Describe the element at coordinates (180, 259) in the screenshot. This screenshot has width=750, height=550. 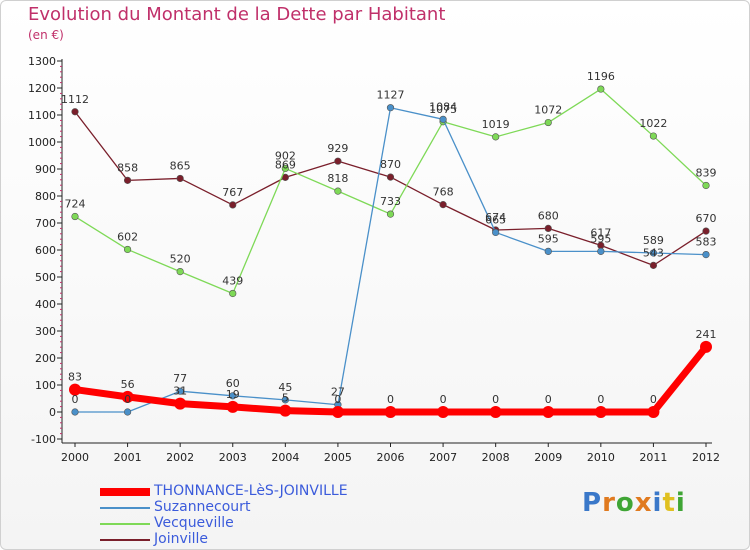
I see `data-label: 520` at that location.